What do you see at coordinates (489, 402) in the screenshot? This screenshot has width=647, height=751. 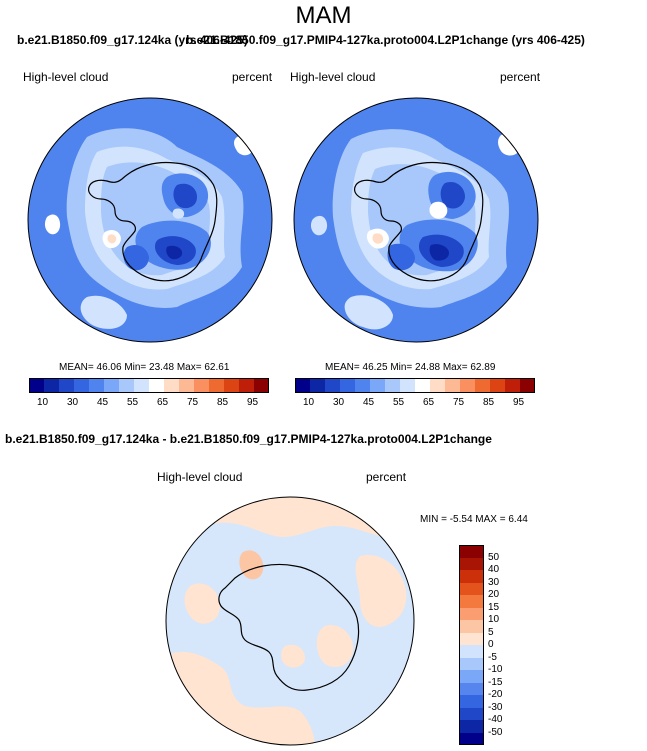 I see `colorbar-tick-label: 85` at bounding box center [489, 402].